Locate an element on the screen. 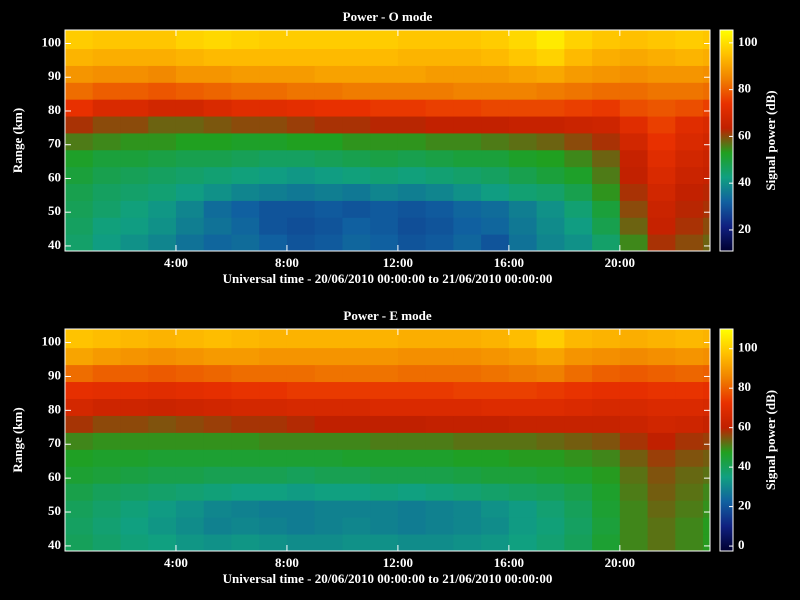 This screenshot has height=600, width=800. y-tick-label: 100 is located at coordinates (52, 341).